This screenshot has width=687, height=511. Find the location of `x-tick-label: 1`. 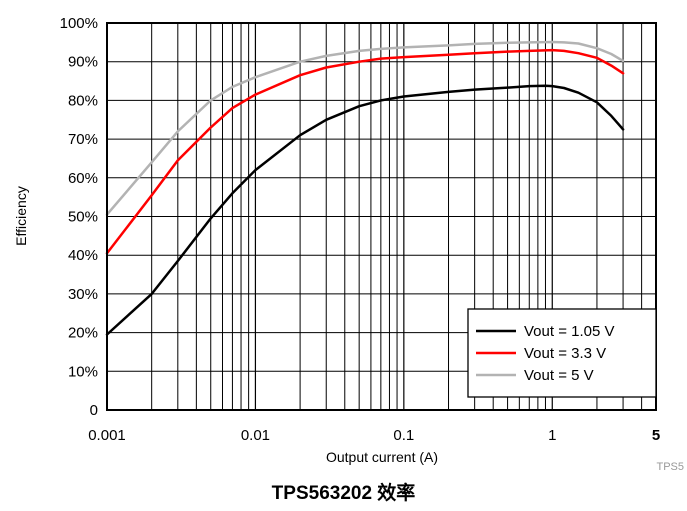

x-tick-label: 1 is located at coordinates (552, 435).